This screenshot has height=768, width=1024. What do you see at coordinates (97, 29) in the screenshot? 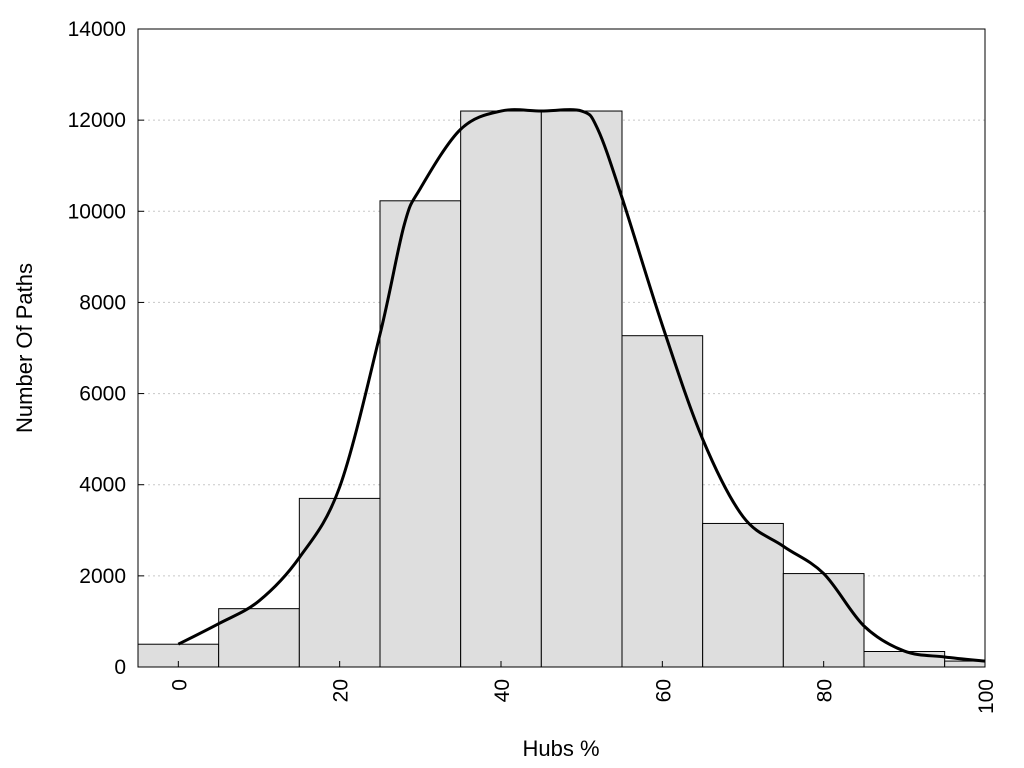
I see `y-tick-label: 14000` at bounding box center [97, 29].